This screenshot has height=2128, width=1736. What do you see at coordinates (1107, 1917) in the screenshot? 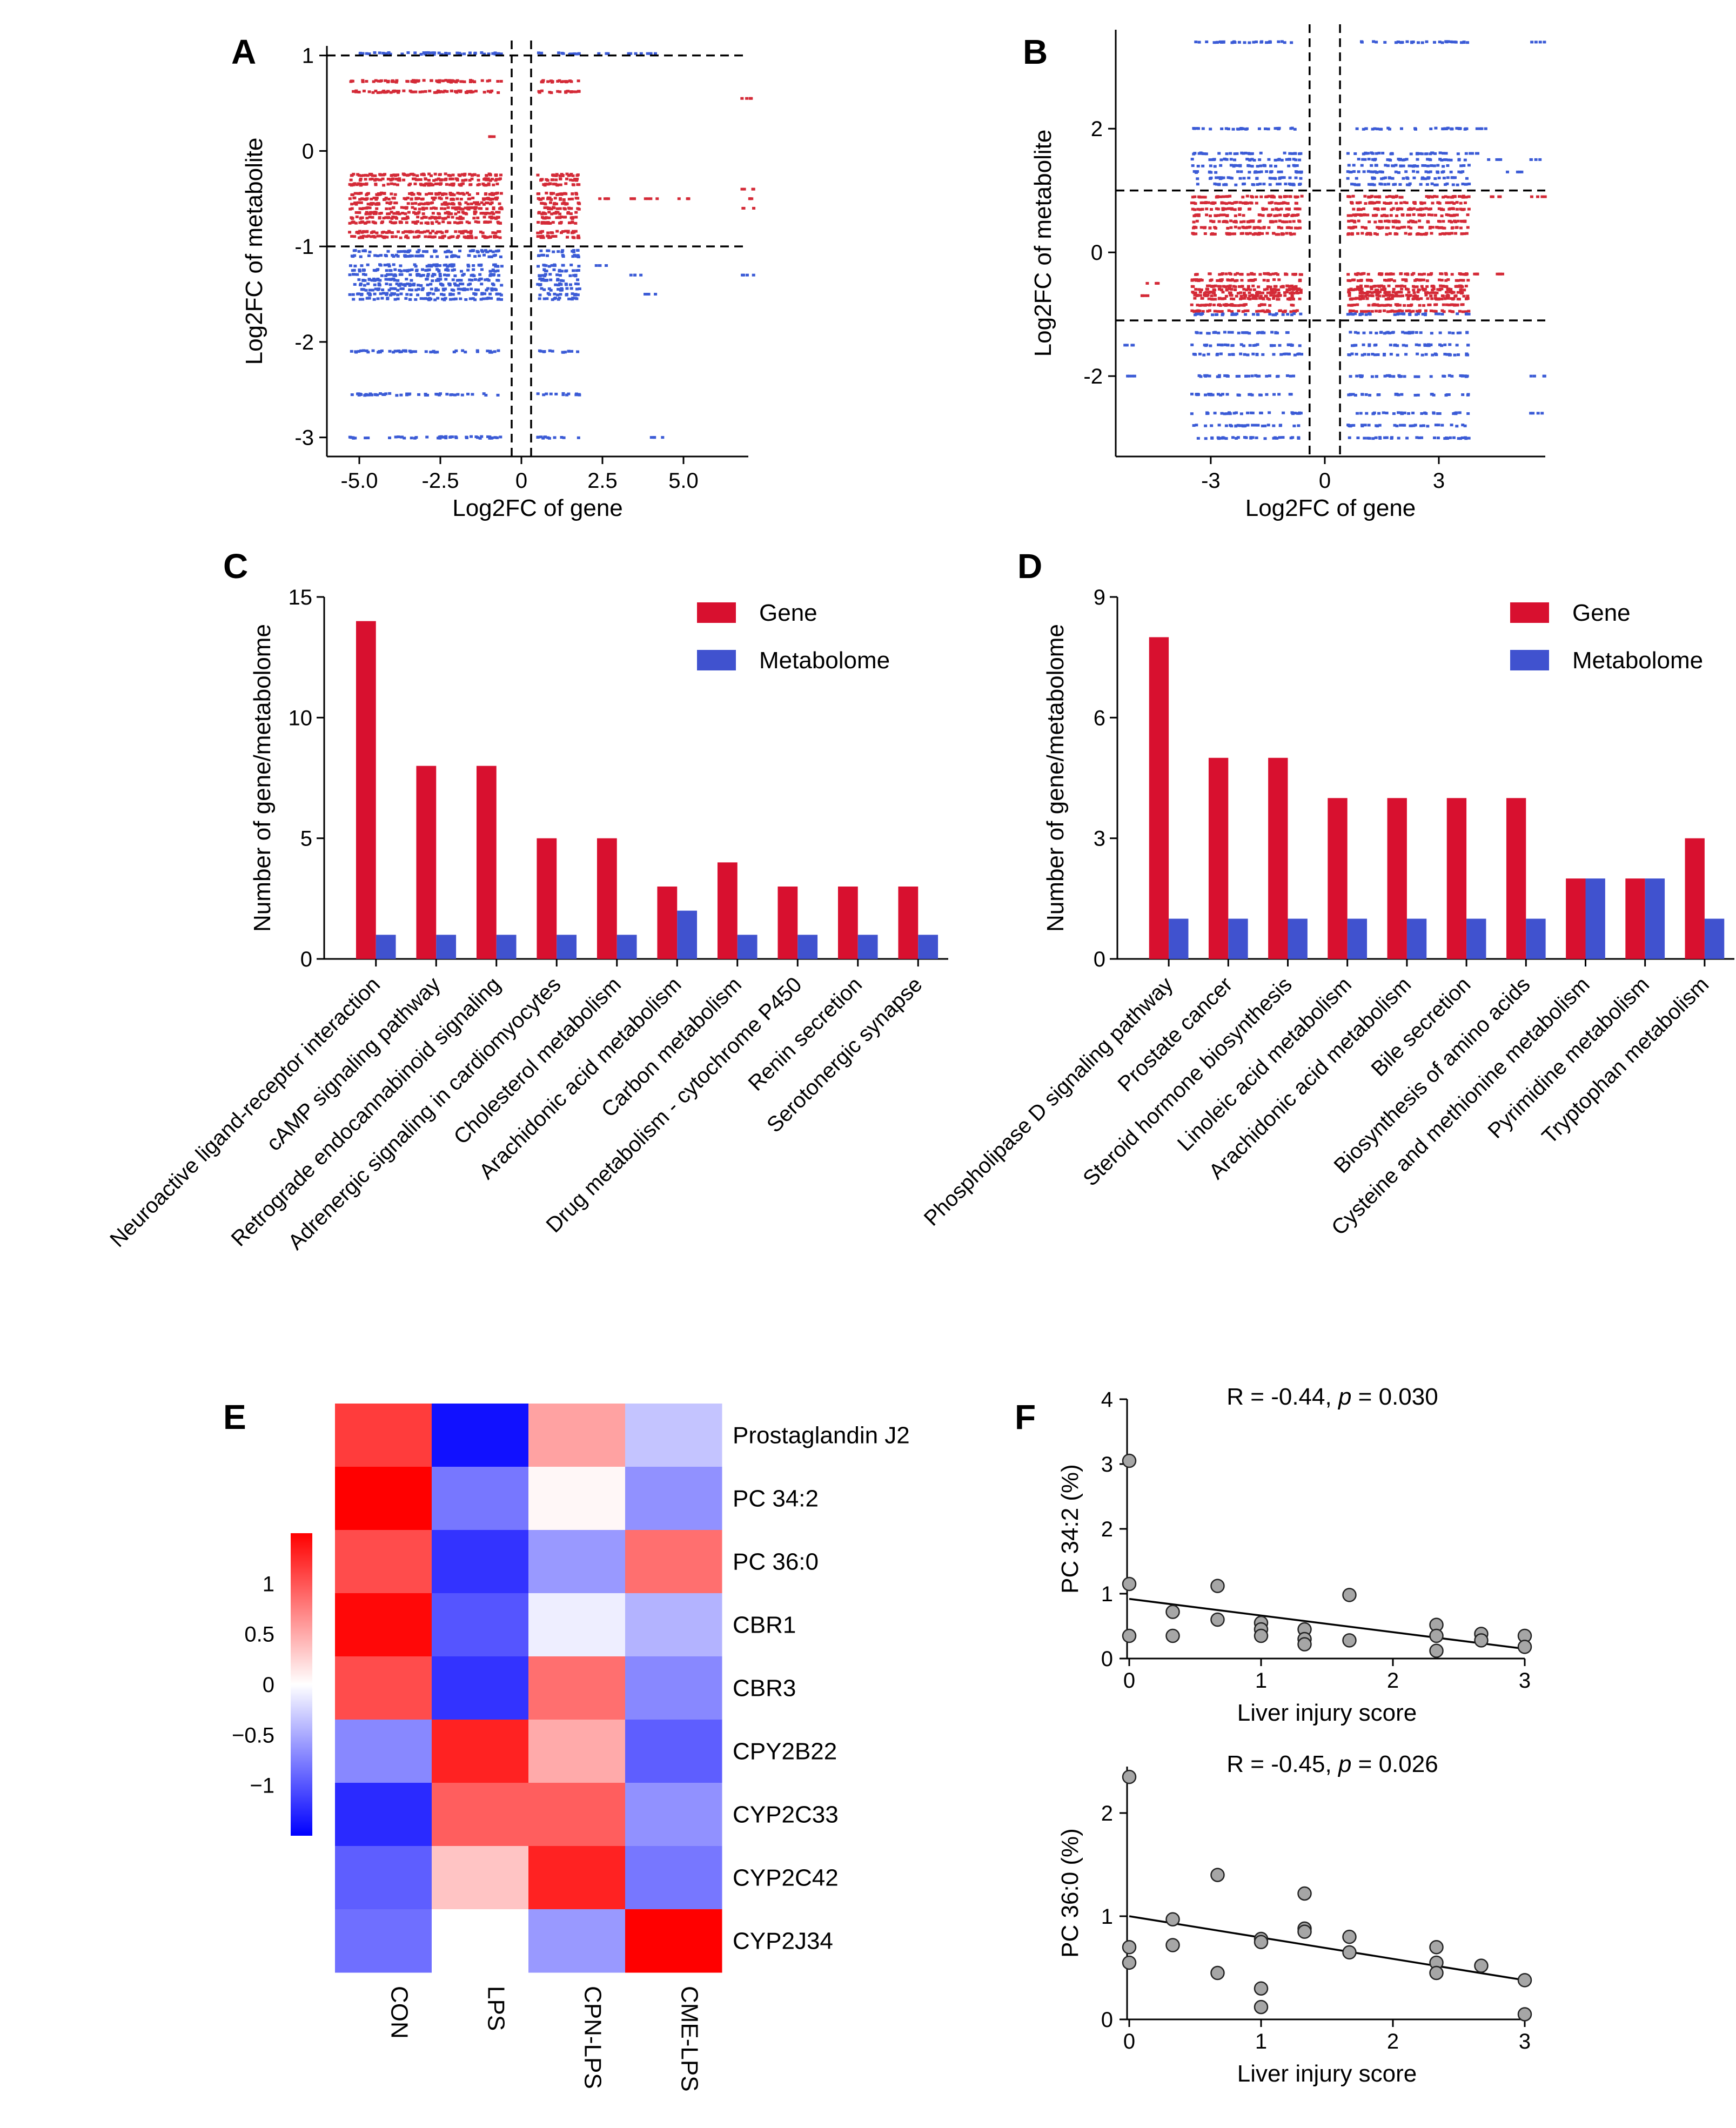
I see `y-tick-label: 1` at bounding box center [1107, 1917].